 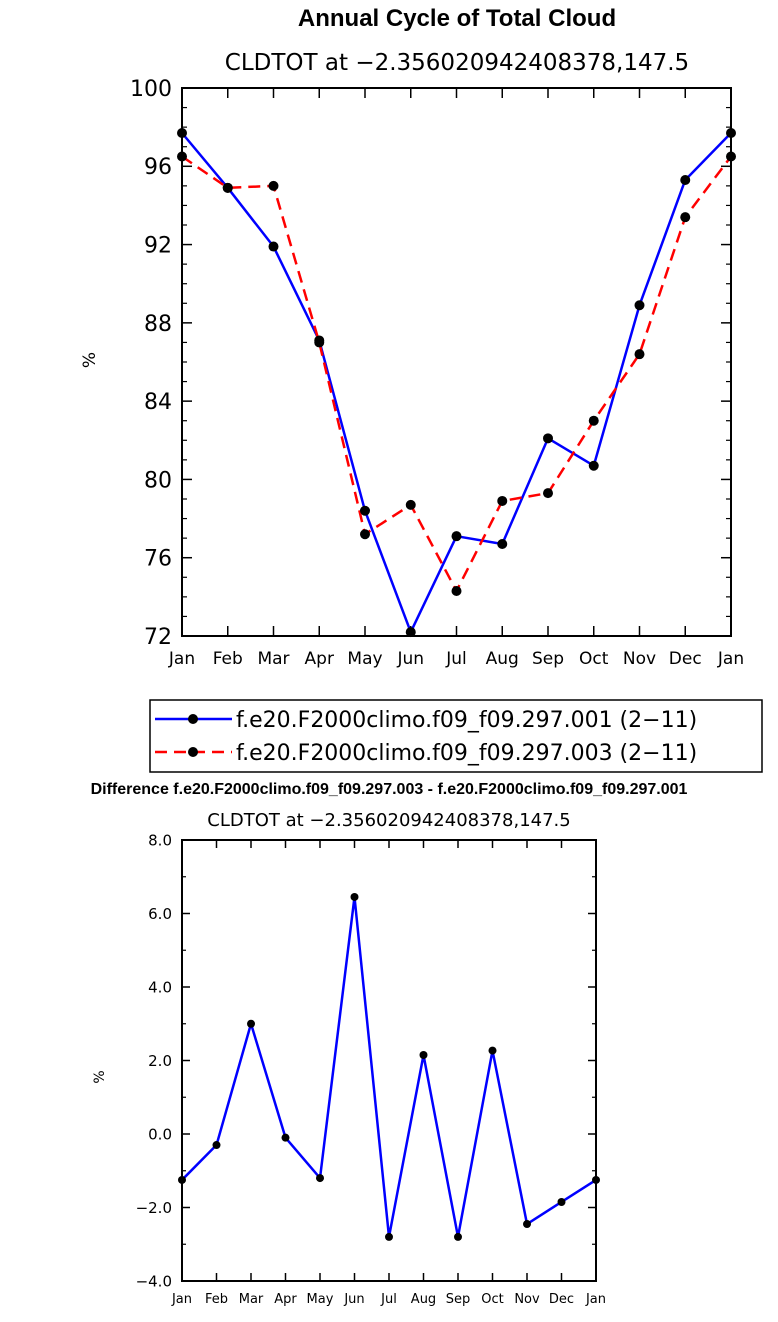 I want to click on chart1-xtick-label: Jul, so click(x=456, y=659).